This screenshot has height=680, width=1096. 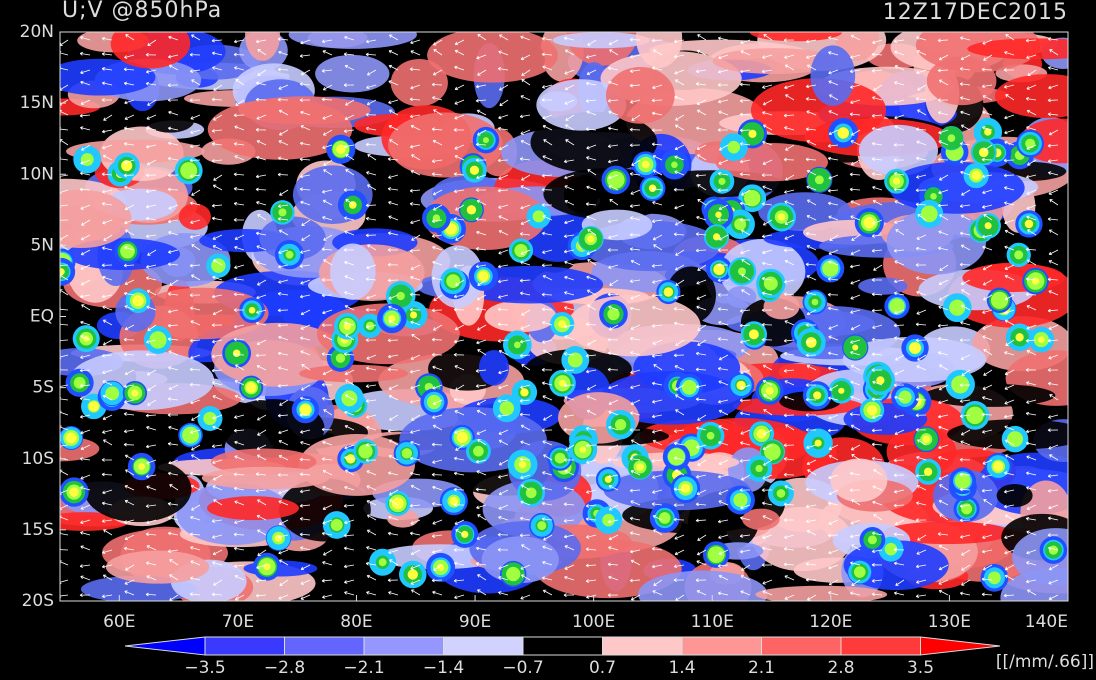 What do you see at coordinates (165, 646) in the screenshot?
I see `colorbar-cell` at bounding box center [165, 646].